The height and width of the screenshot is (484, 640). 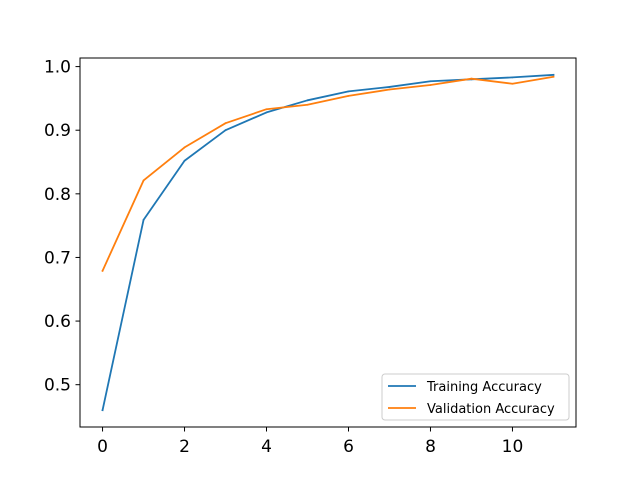 I want to click on y-tick-label: 0.9, so click(x=57, y=131).